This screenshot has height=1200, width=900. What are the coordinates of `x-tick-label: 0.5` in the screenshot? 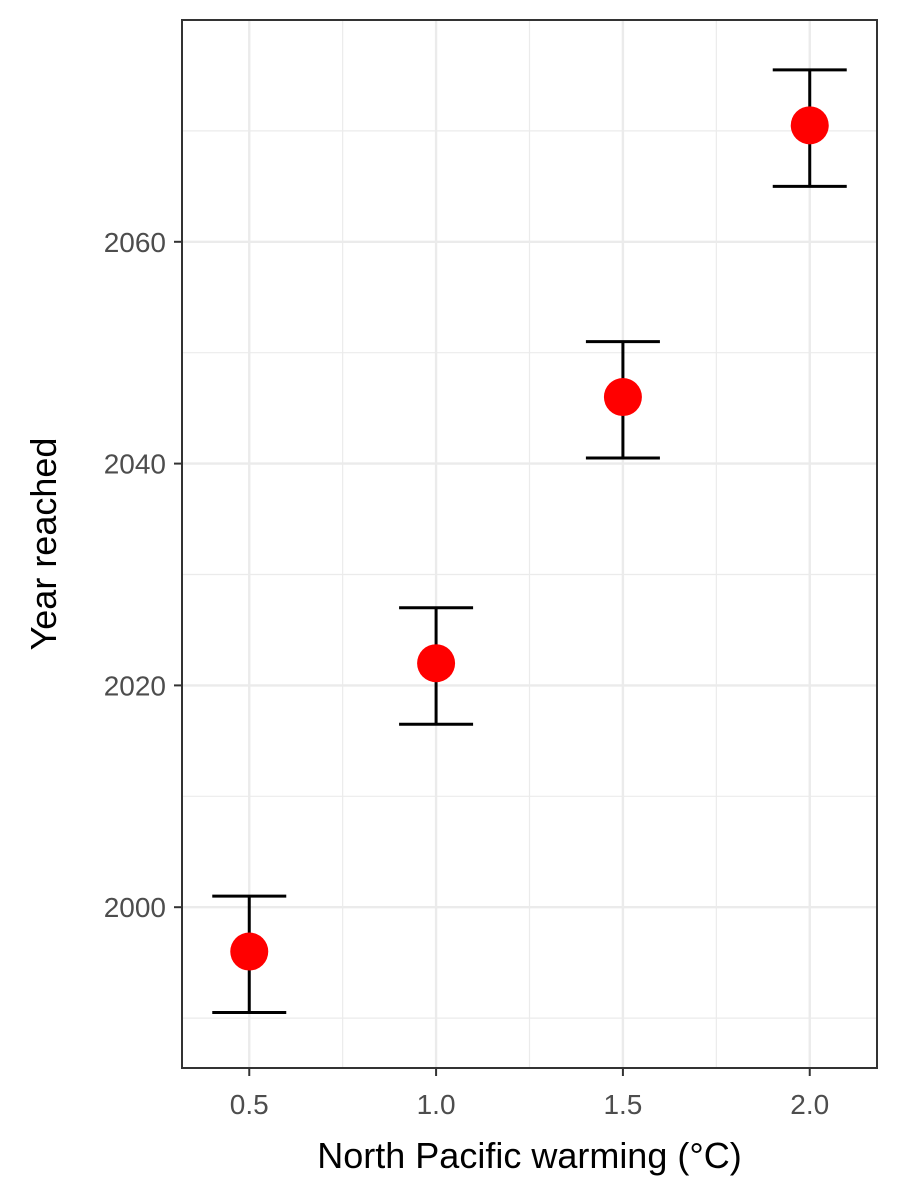 It's located at (249, 1104).